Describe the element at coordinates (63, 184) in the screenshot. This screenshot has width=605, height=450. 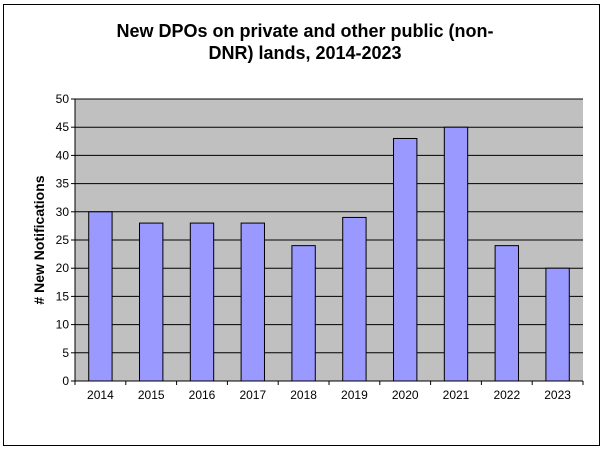
I see `y-tick-label: 35` at that location.